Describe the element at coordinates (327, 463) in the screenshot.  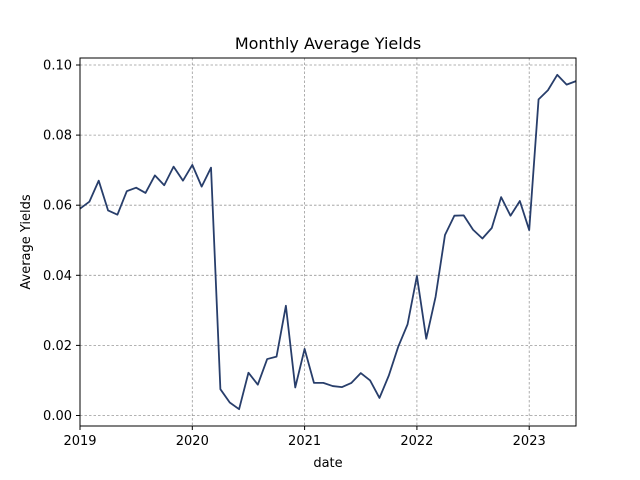
I see `x-axis-title: date` at that location.